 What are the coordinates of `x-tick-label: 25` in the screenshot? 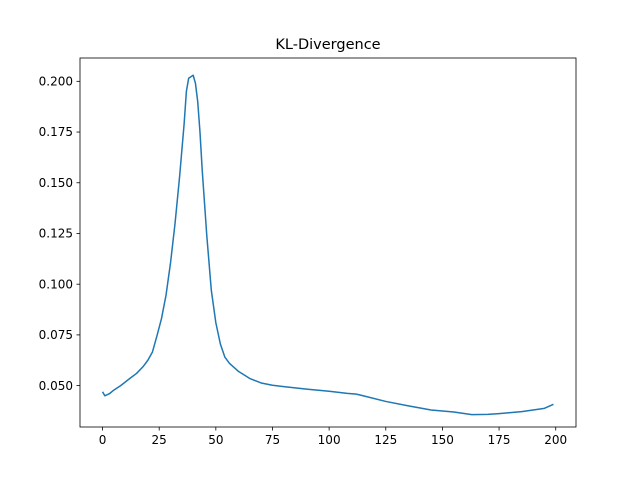 It's located at (159, 440).